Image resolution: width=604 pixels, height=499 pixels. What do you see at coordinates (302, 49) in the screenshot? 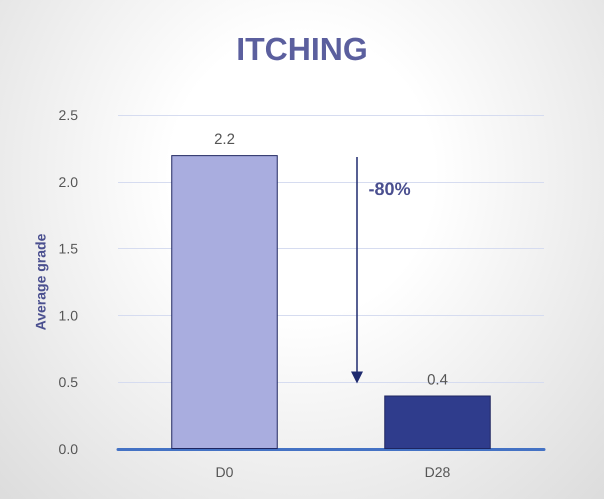
I see `chart-title: ITCHING` at bounding box center [302, 49].